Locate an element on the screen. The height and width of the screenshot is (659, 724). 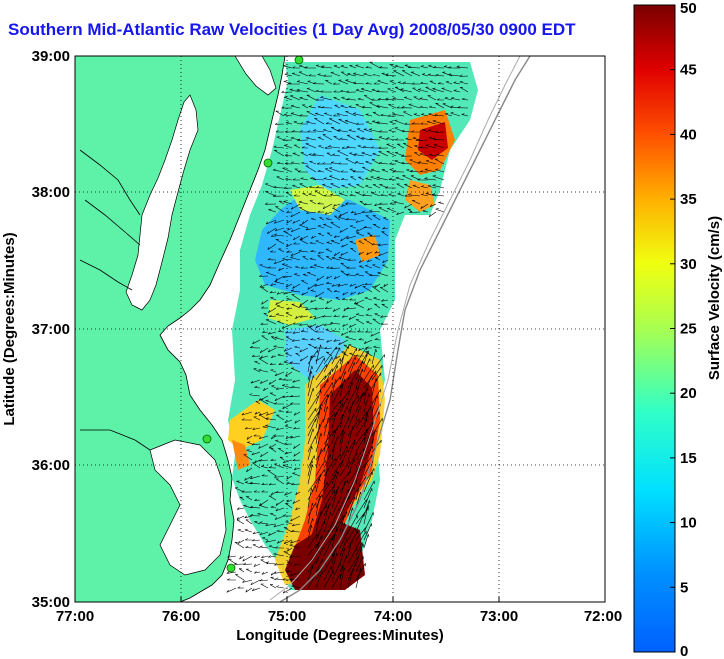
colorbar-tick-label: 30 is located at coordinates (688, 264).